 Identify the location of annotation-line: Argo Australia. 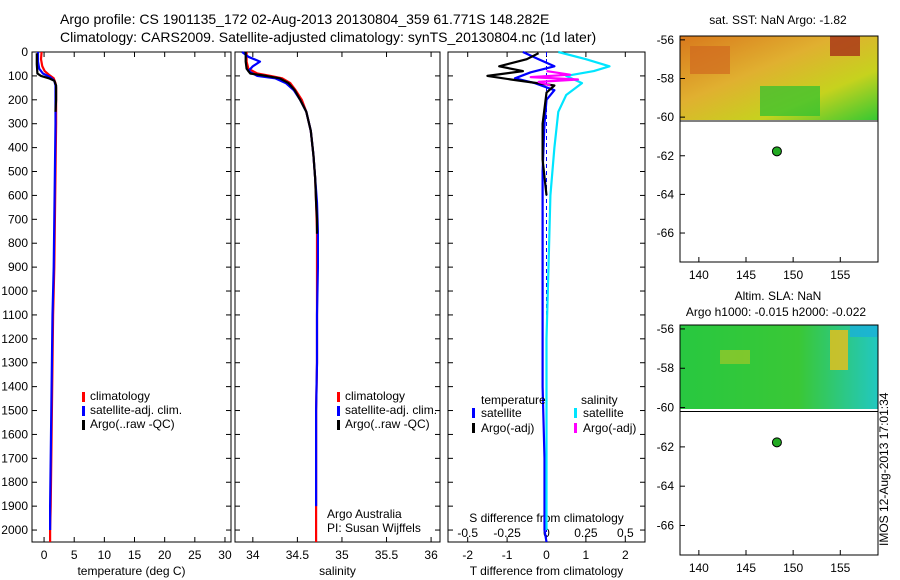
(364, 514).